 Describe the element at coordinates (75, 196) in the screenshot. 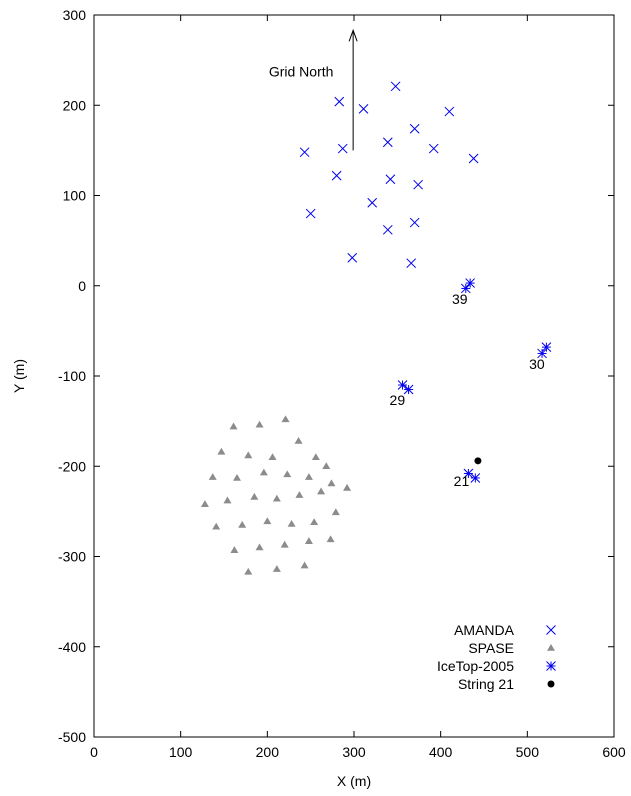

I see `y-tick-label: 100` at that location.